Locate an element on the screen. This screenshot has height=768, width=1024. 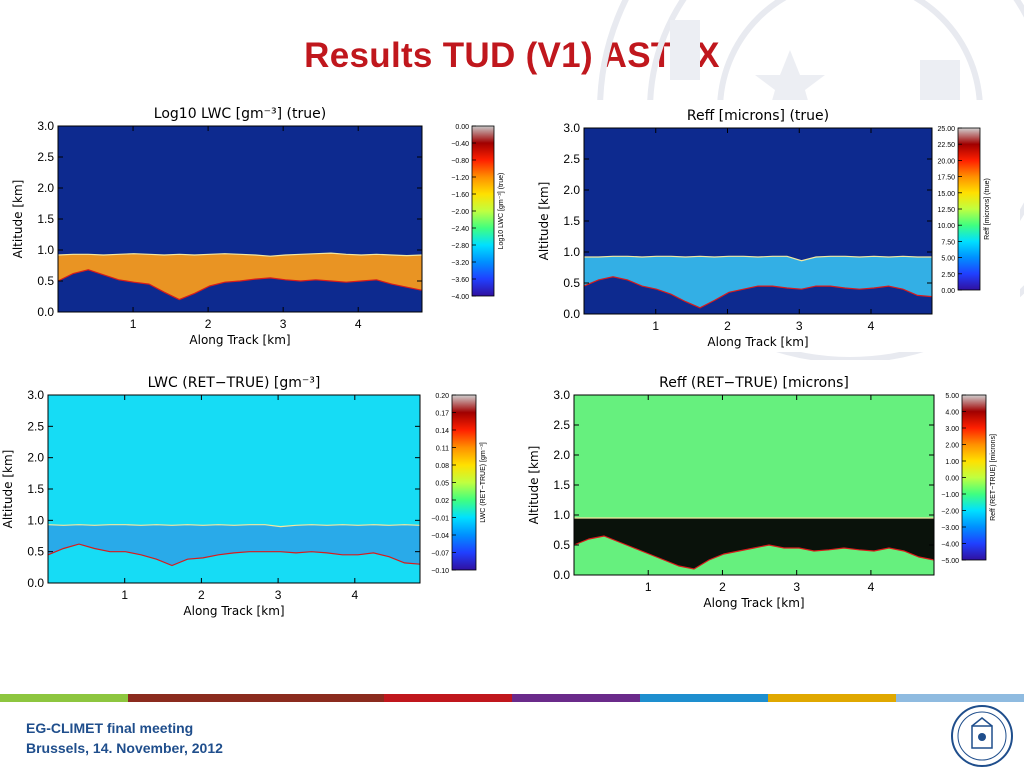
colorbar-tick-label: −0.80 is located at coordinates (460, 161).